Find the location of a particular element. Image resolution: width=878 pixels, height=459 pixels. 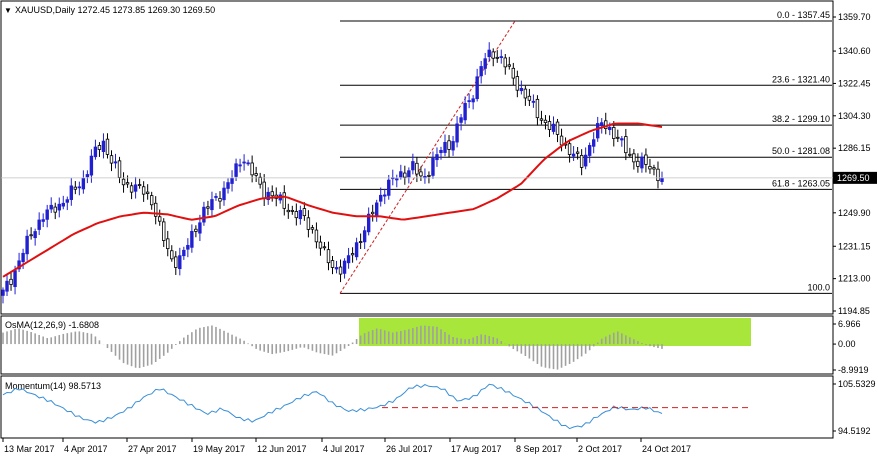

fib-level-label: 50.0 - 1281.08 is located at coordinates (801, 151).